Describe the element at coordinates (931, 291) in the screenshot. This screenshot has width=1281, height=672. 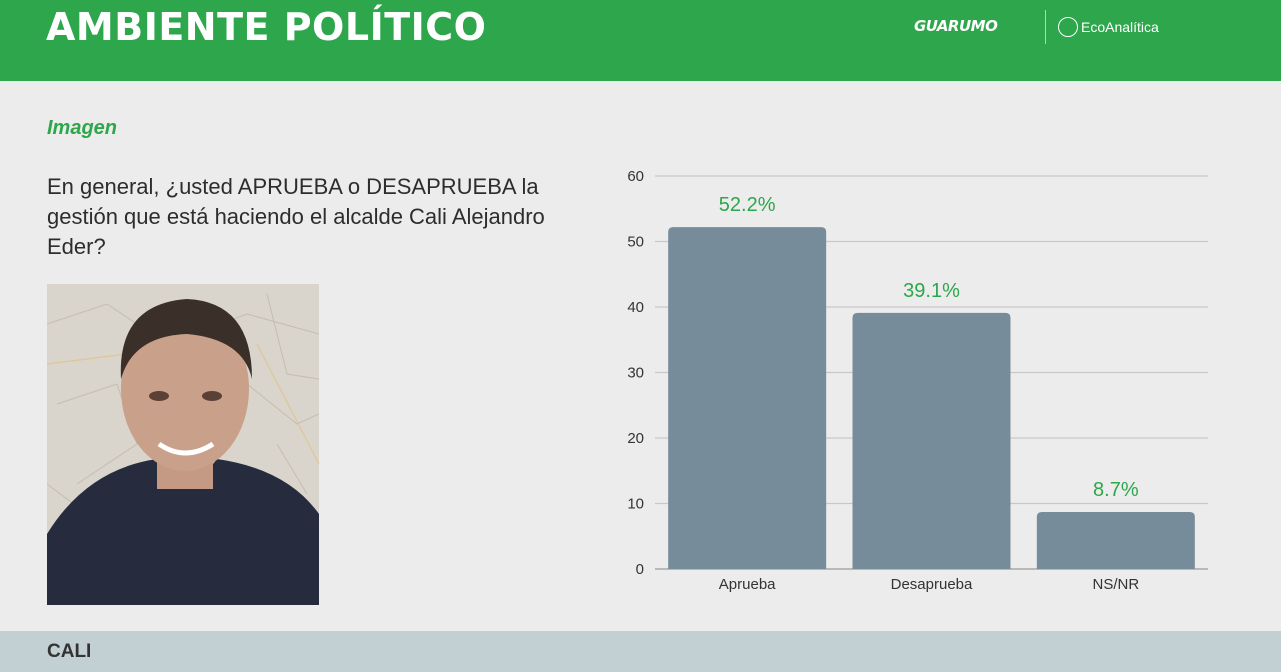
I see `data-label: 39.1%` at that location.